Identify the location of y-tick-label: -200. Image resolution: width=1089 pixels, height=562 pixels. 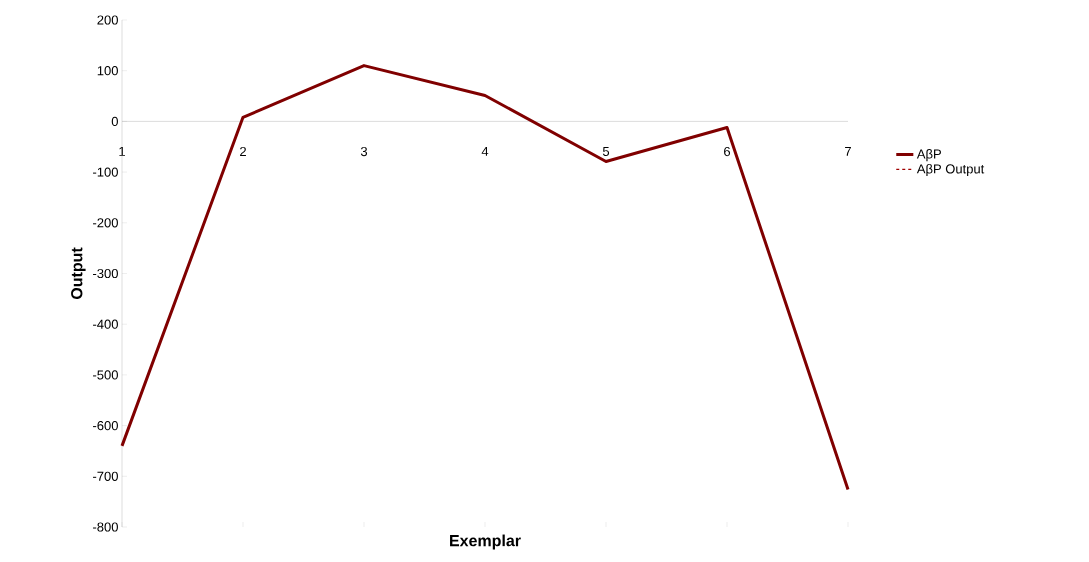
(105, 223).